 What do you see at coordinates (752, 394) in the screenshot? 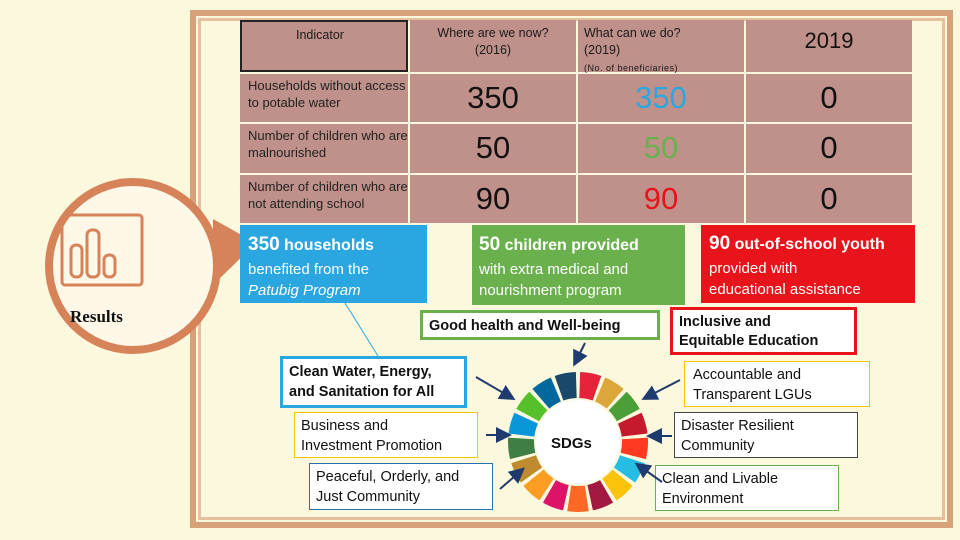
I see `sdg-accountable-line2: Transparent LGUs` at bounding box center [752, 394].